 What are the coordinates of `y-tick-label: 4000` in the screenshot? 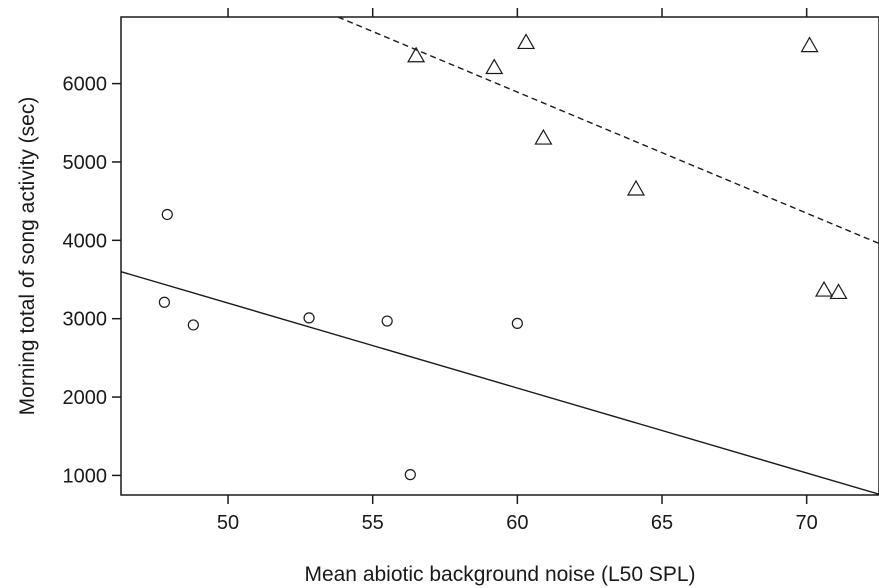 It's located at (85, 241).